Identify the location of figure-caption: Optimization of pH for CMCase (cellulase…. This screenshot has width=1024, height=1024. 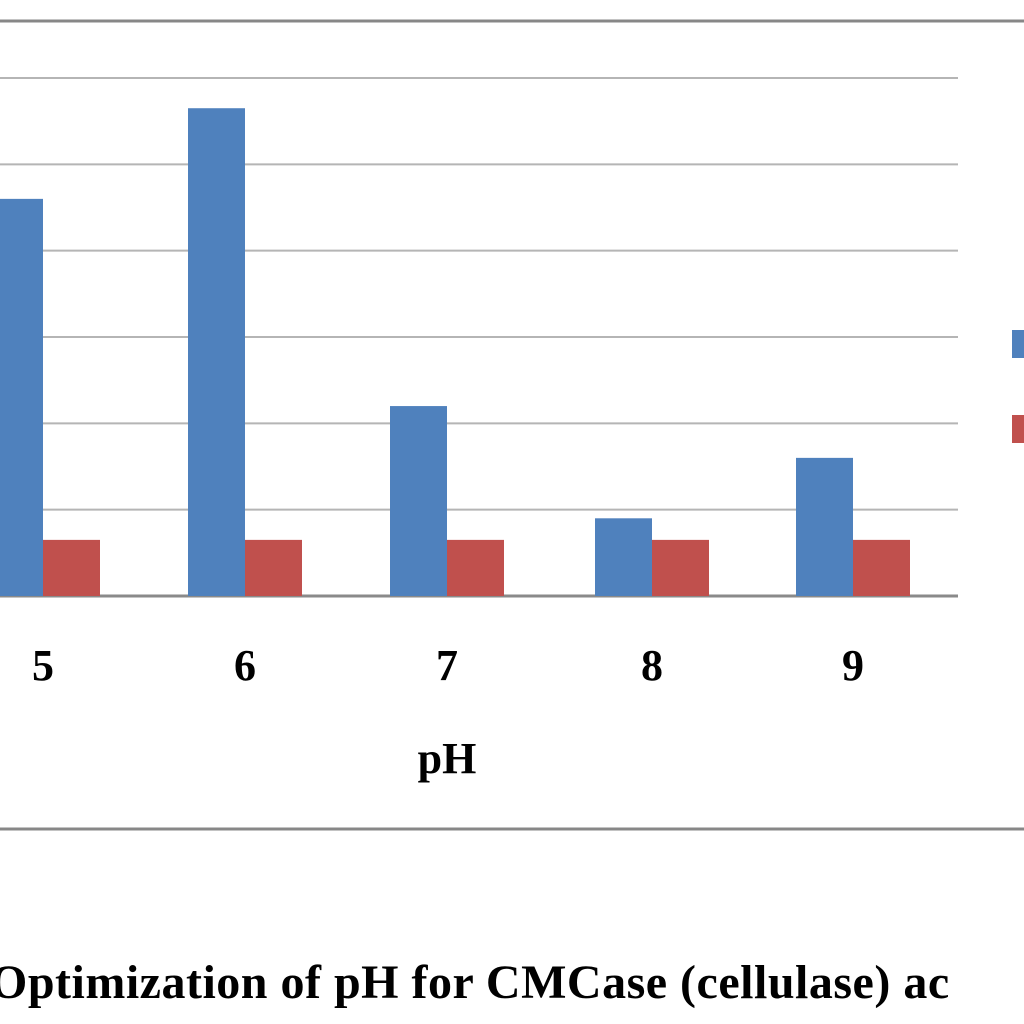
(475, 982).